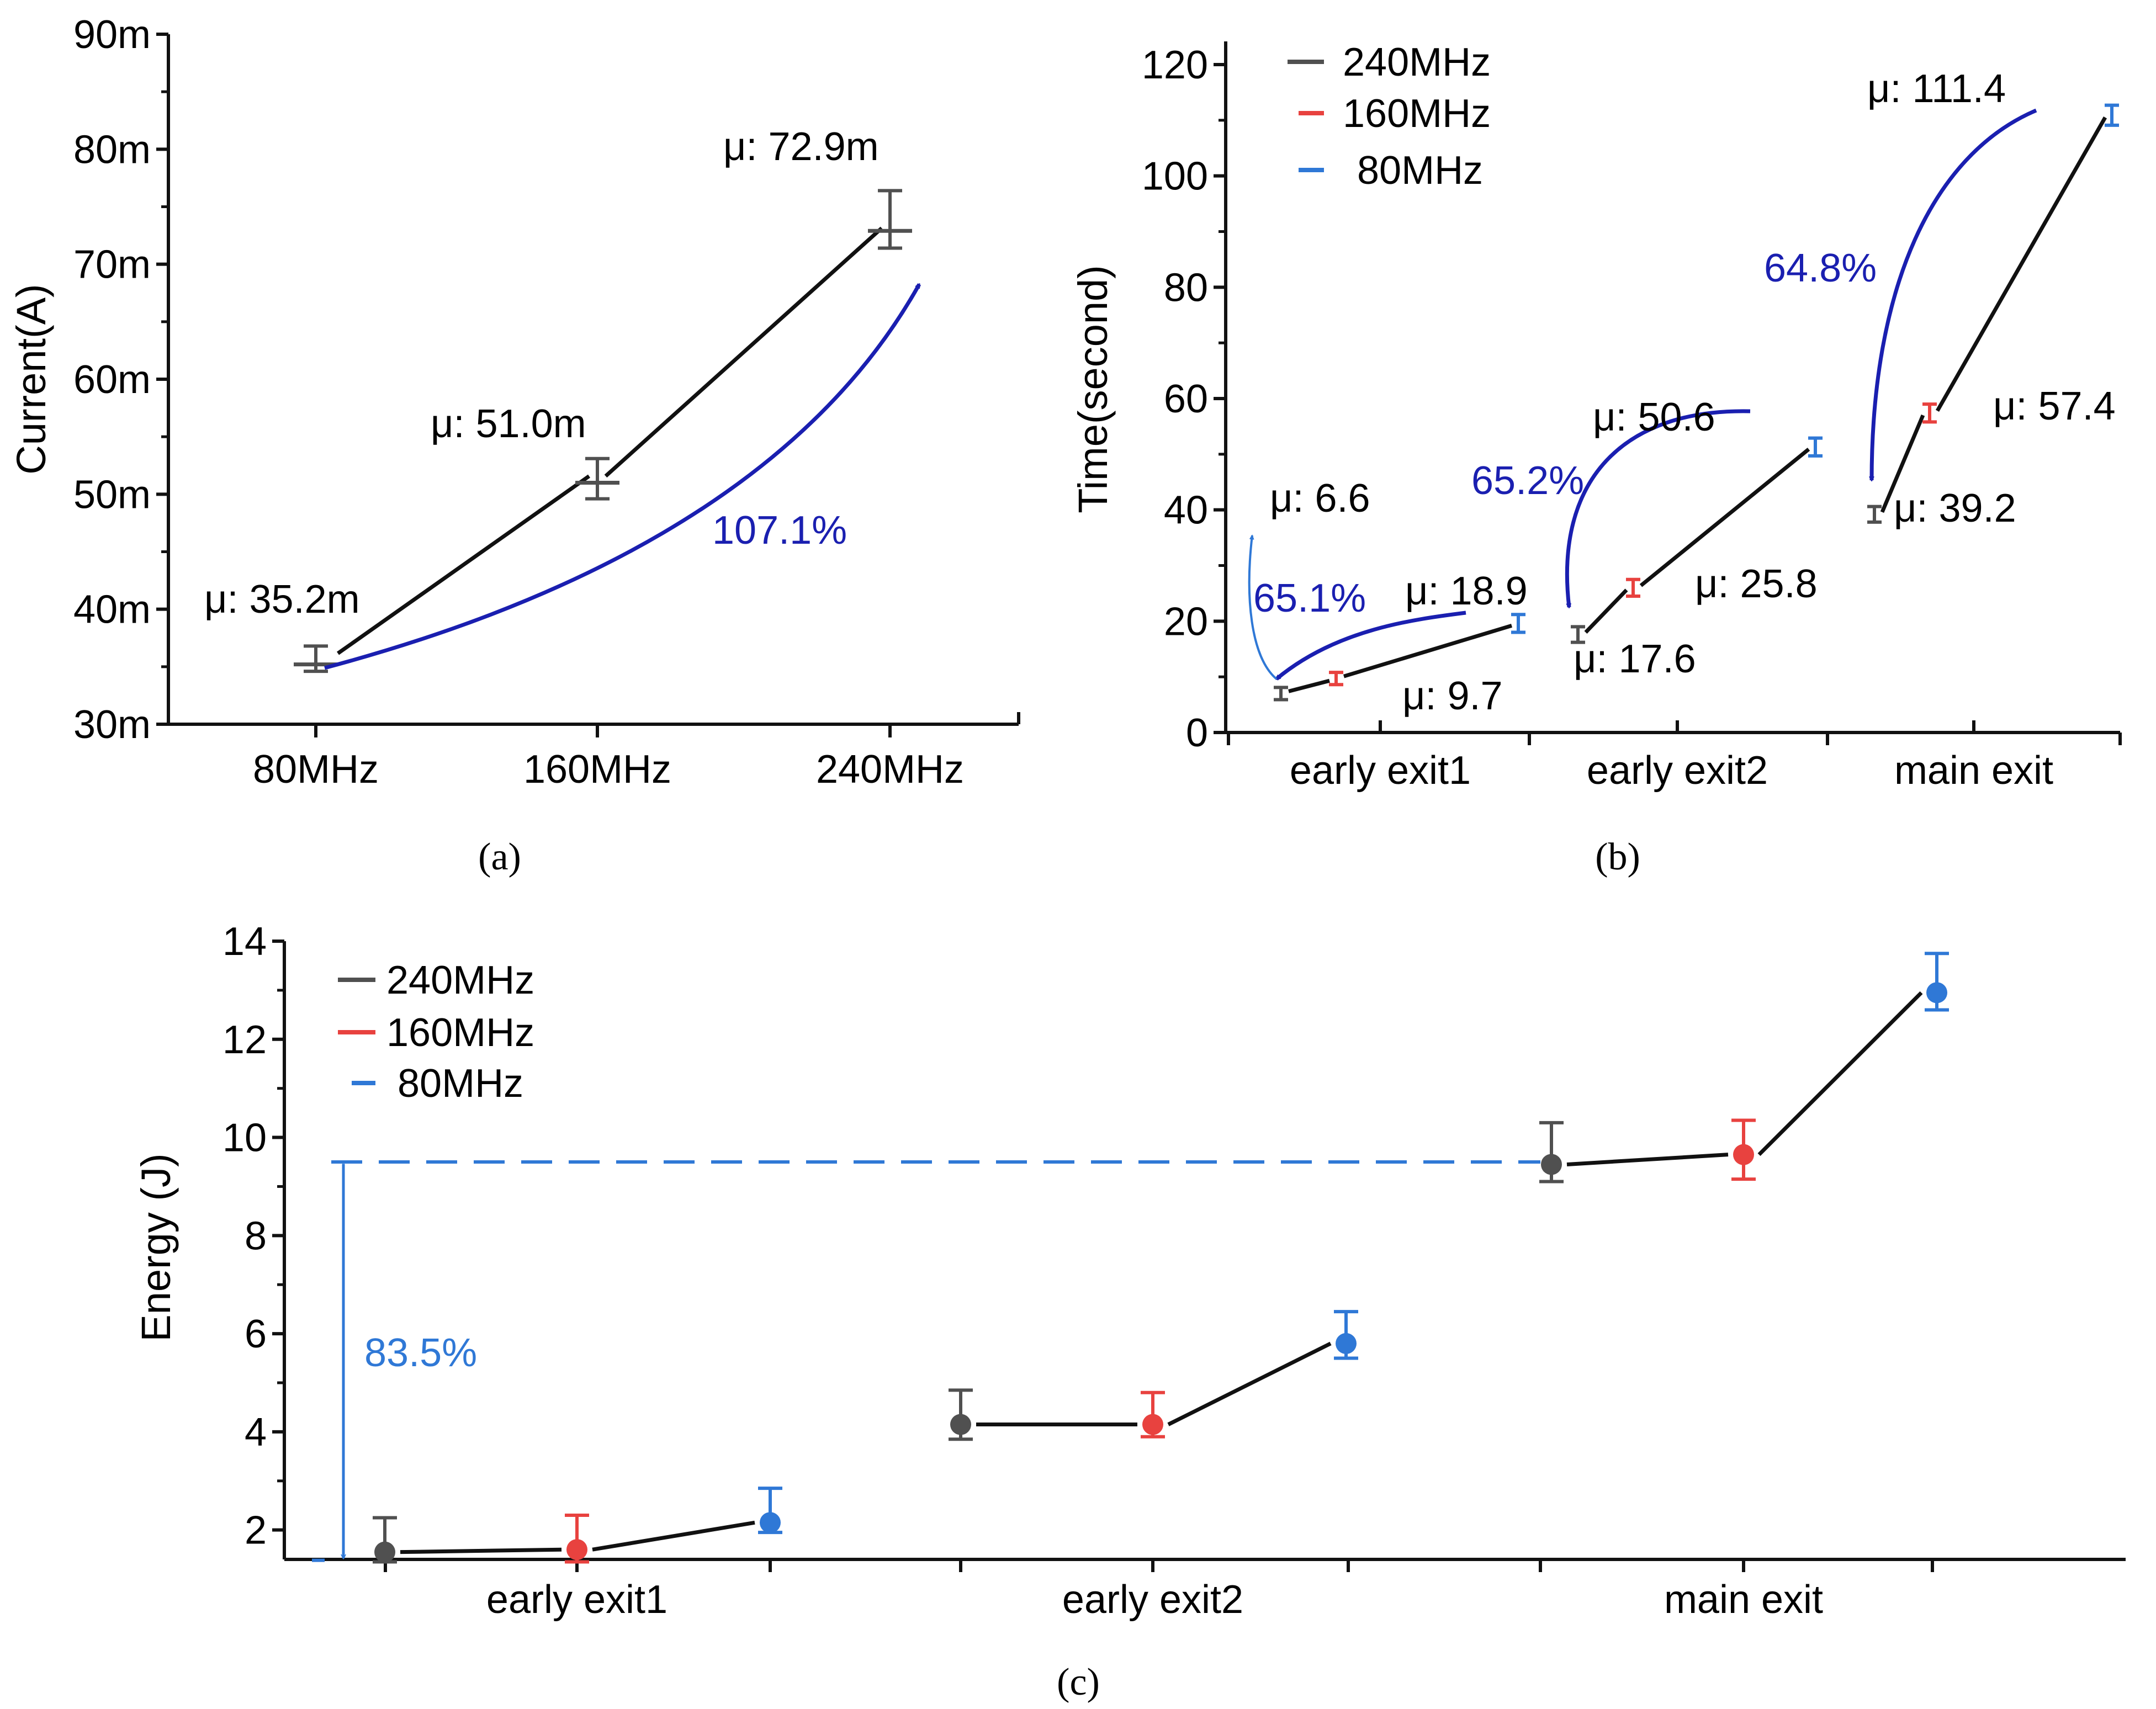  What do you see at coordinates (421, 1353) in the screenshot?
I see `arrow-label: 83.5%` at bounding box center [421, 1353].